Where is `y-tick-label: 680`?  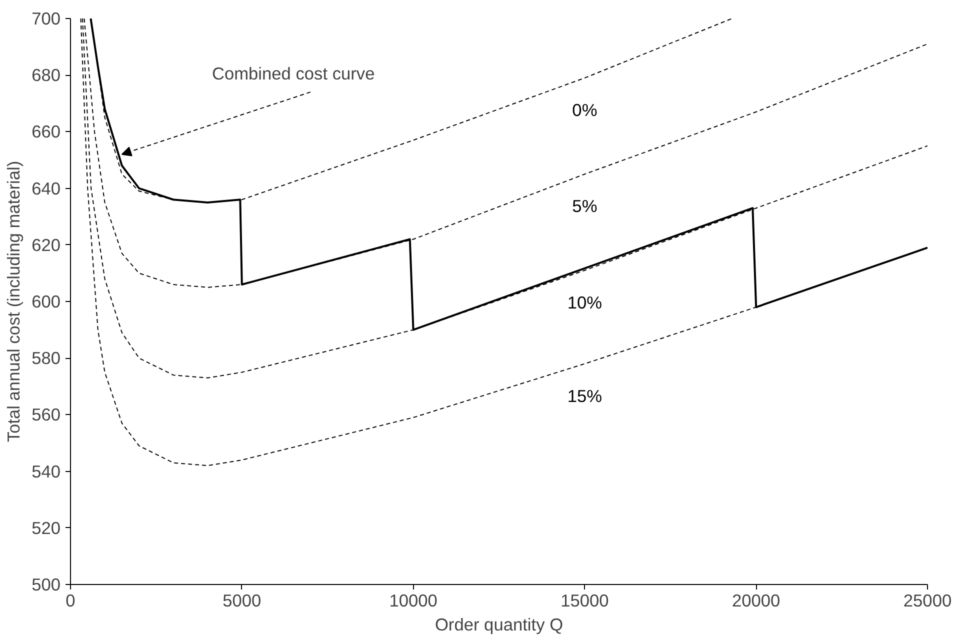 y-tick-label: 680 is located at coordinates (46, 75).